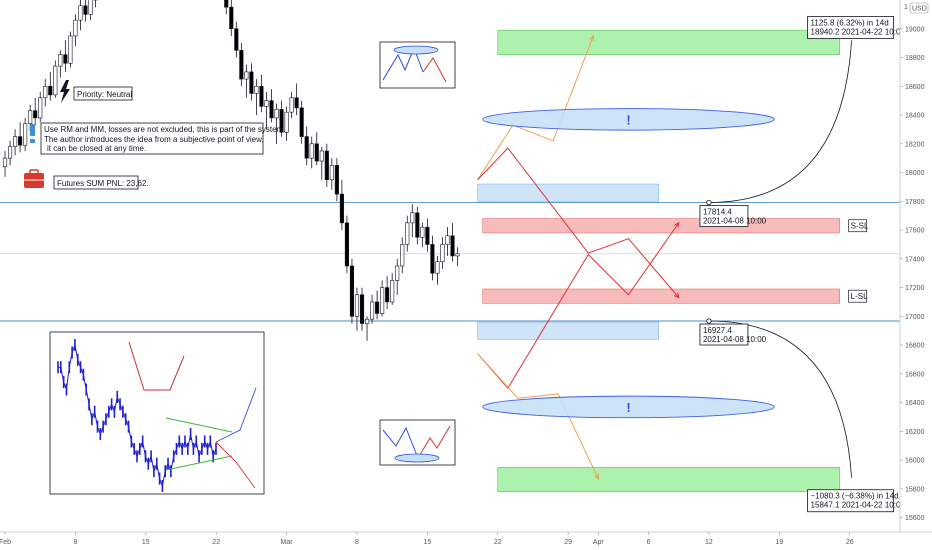 This screenshot has height=550, width=932. I want to click on time-tick-label: 8, so click(357, 542).